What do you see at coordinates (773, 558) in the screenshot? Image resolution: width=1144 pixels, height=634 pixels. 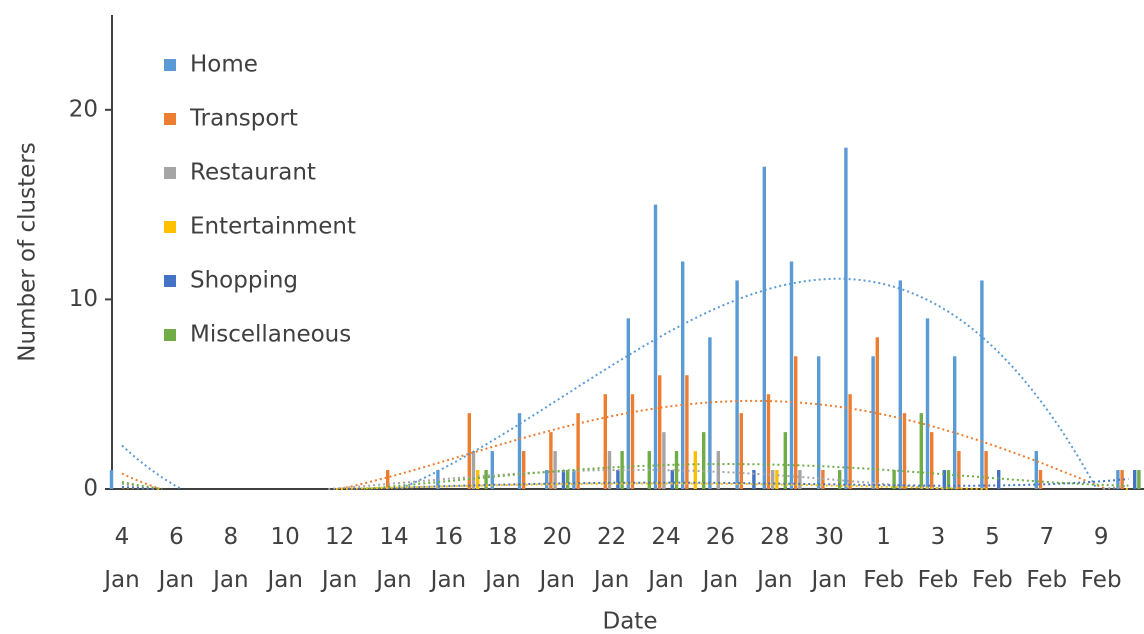 I see `x-tick-label: 28 Jan` at bounding box center [773, 558].